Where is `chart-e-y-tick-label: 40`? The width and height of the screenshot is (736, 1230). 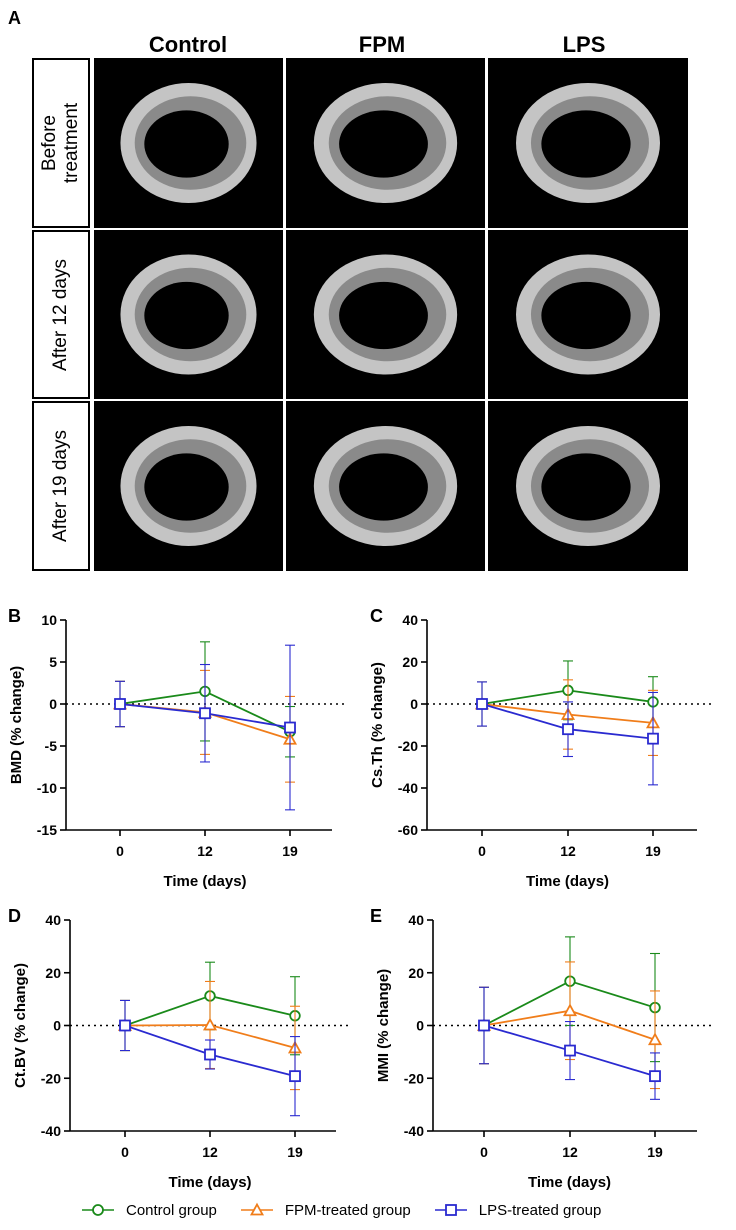 chart-e-y-tick-label: 40 is located at coordinates (416, 920).